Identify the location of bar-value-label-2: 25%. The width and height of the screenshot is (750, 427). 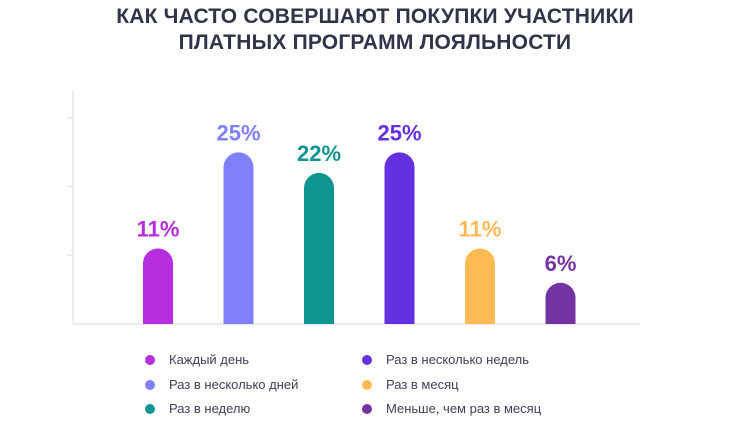
(238, 132).